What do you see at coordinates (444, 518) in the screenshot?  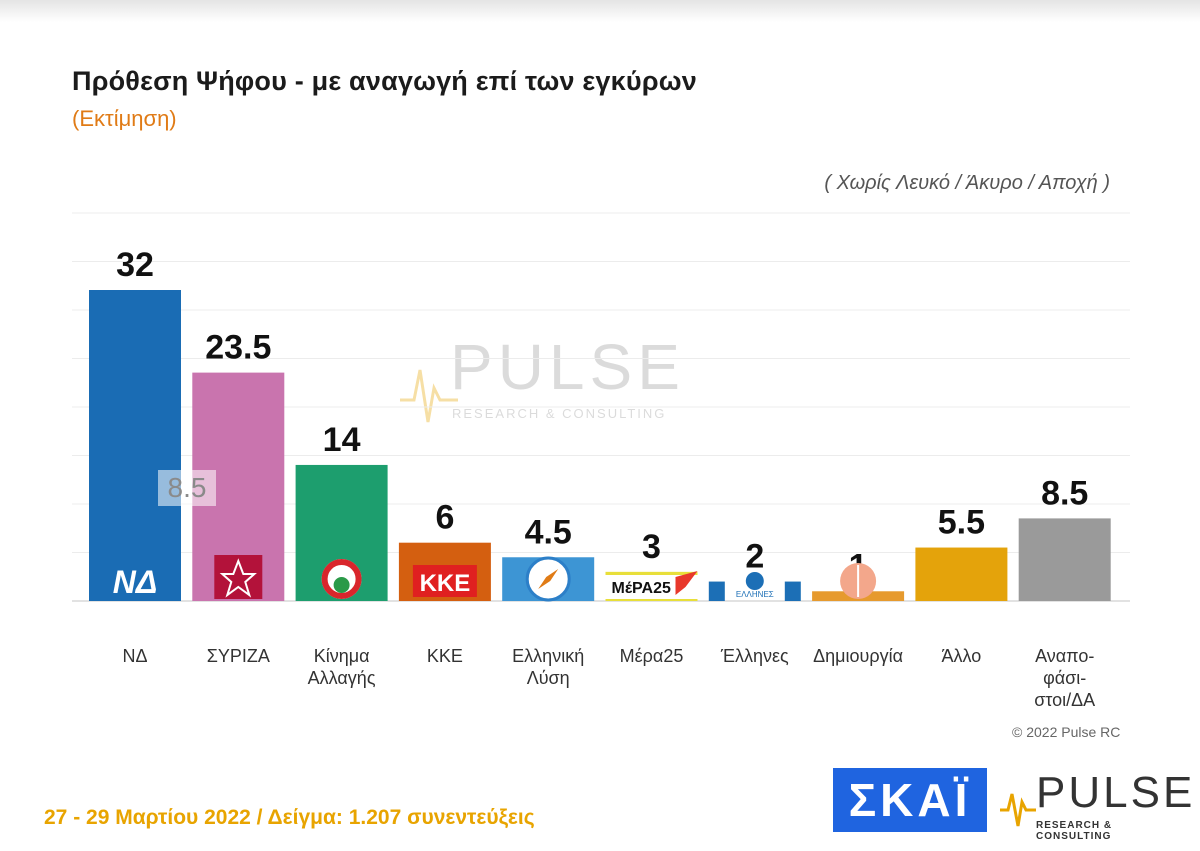 I see `data-label: 6` at bounding box center [444, 518].